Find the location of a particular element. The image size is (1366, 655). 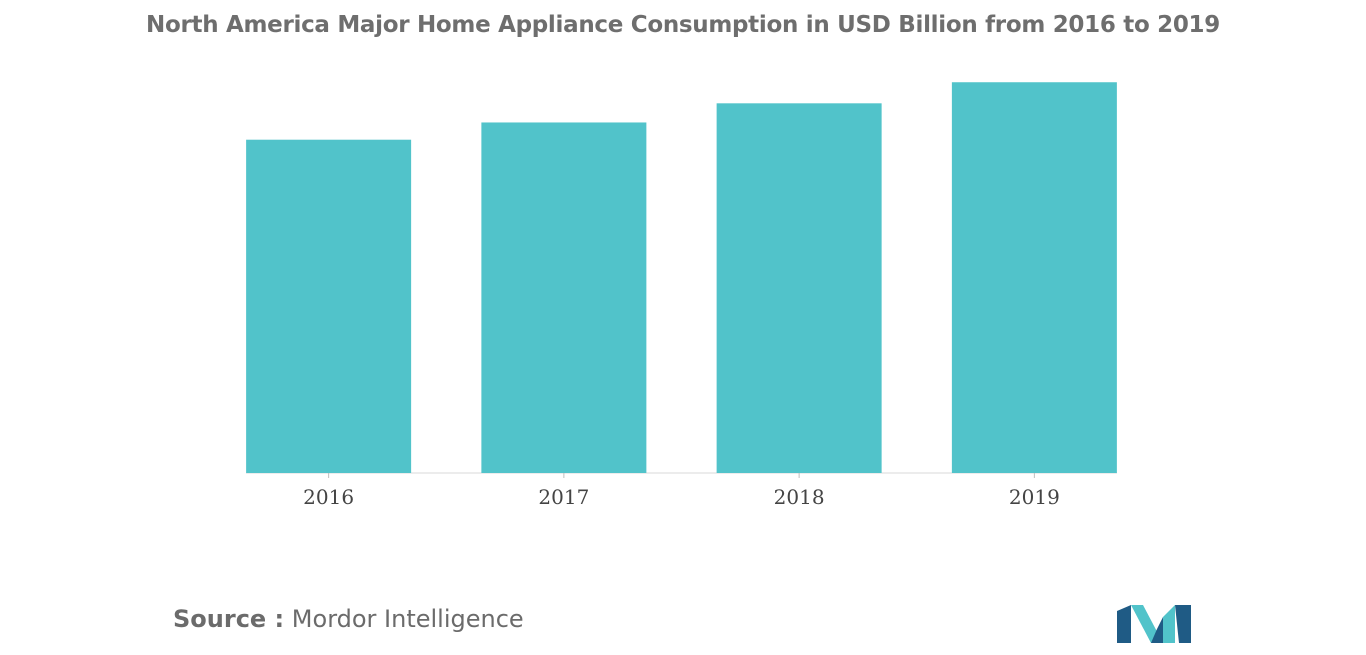

source-label: Source : is located at coordinates (229, 619).